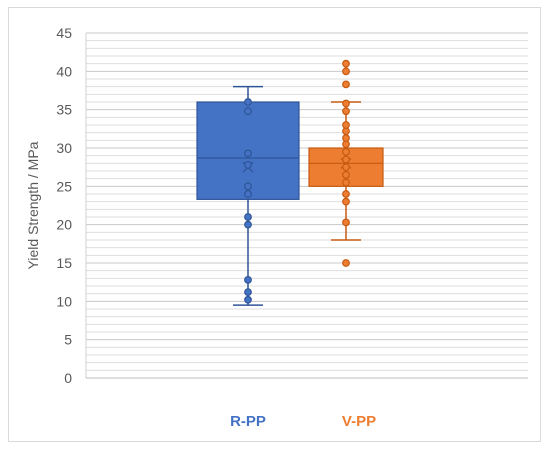 The image size is (550, 454). I want to click on y-tick-label: 20, so click(64, 225).